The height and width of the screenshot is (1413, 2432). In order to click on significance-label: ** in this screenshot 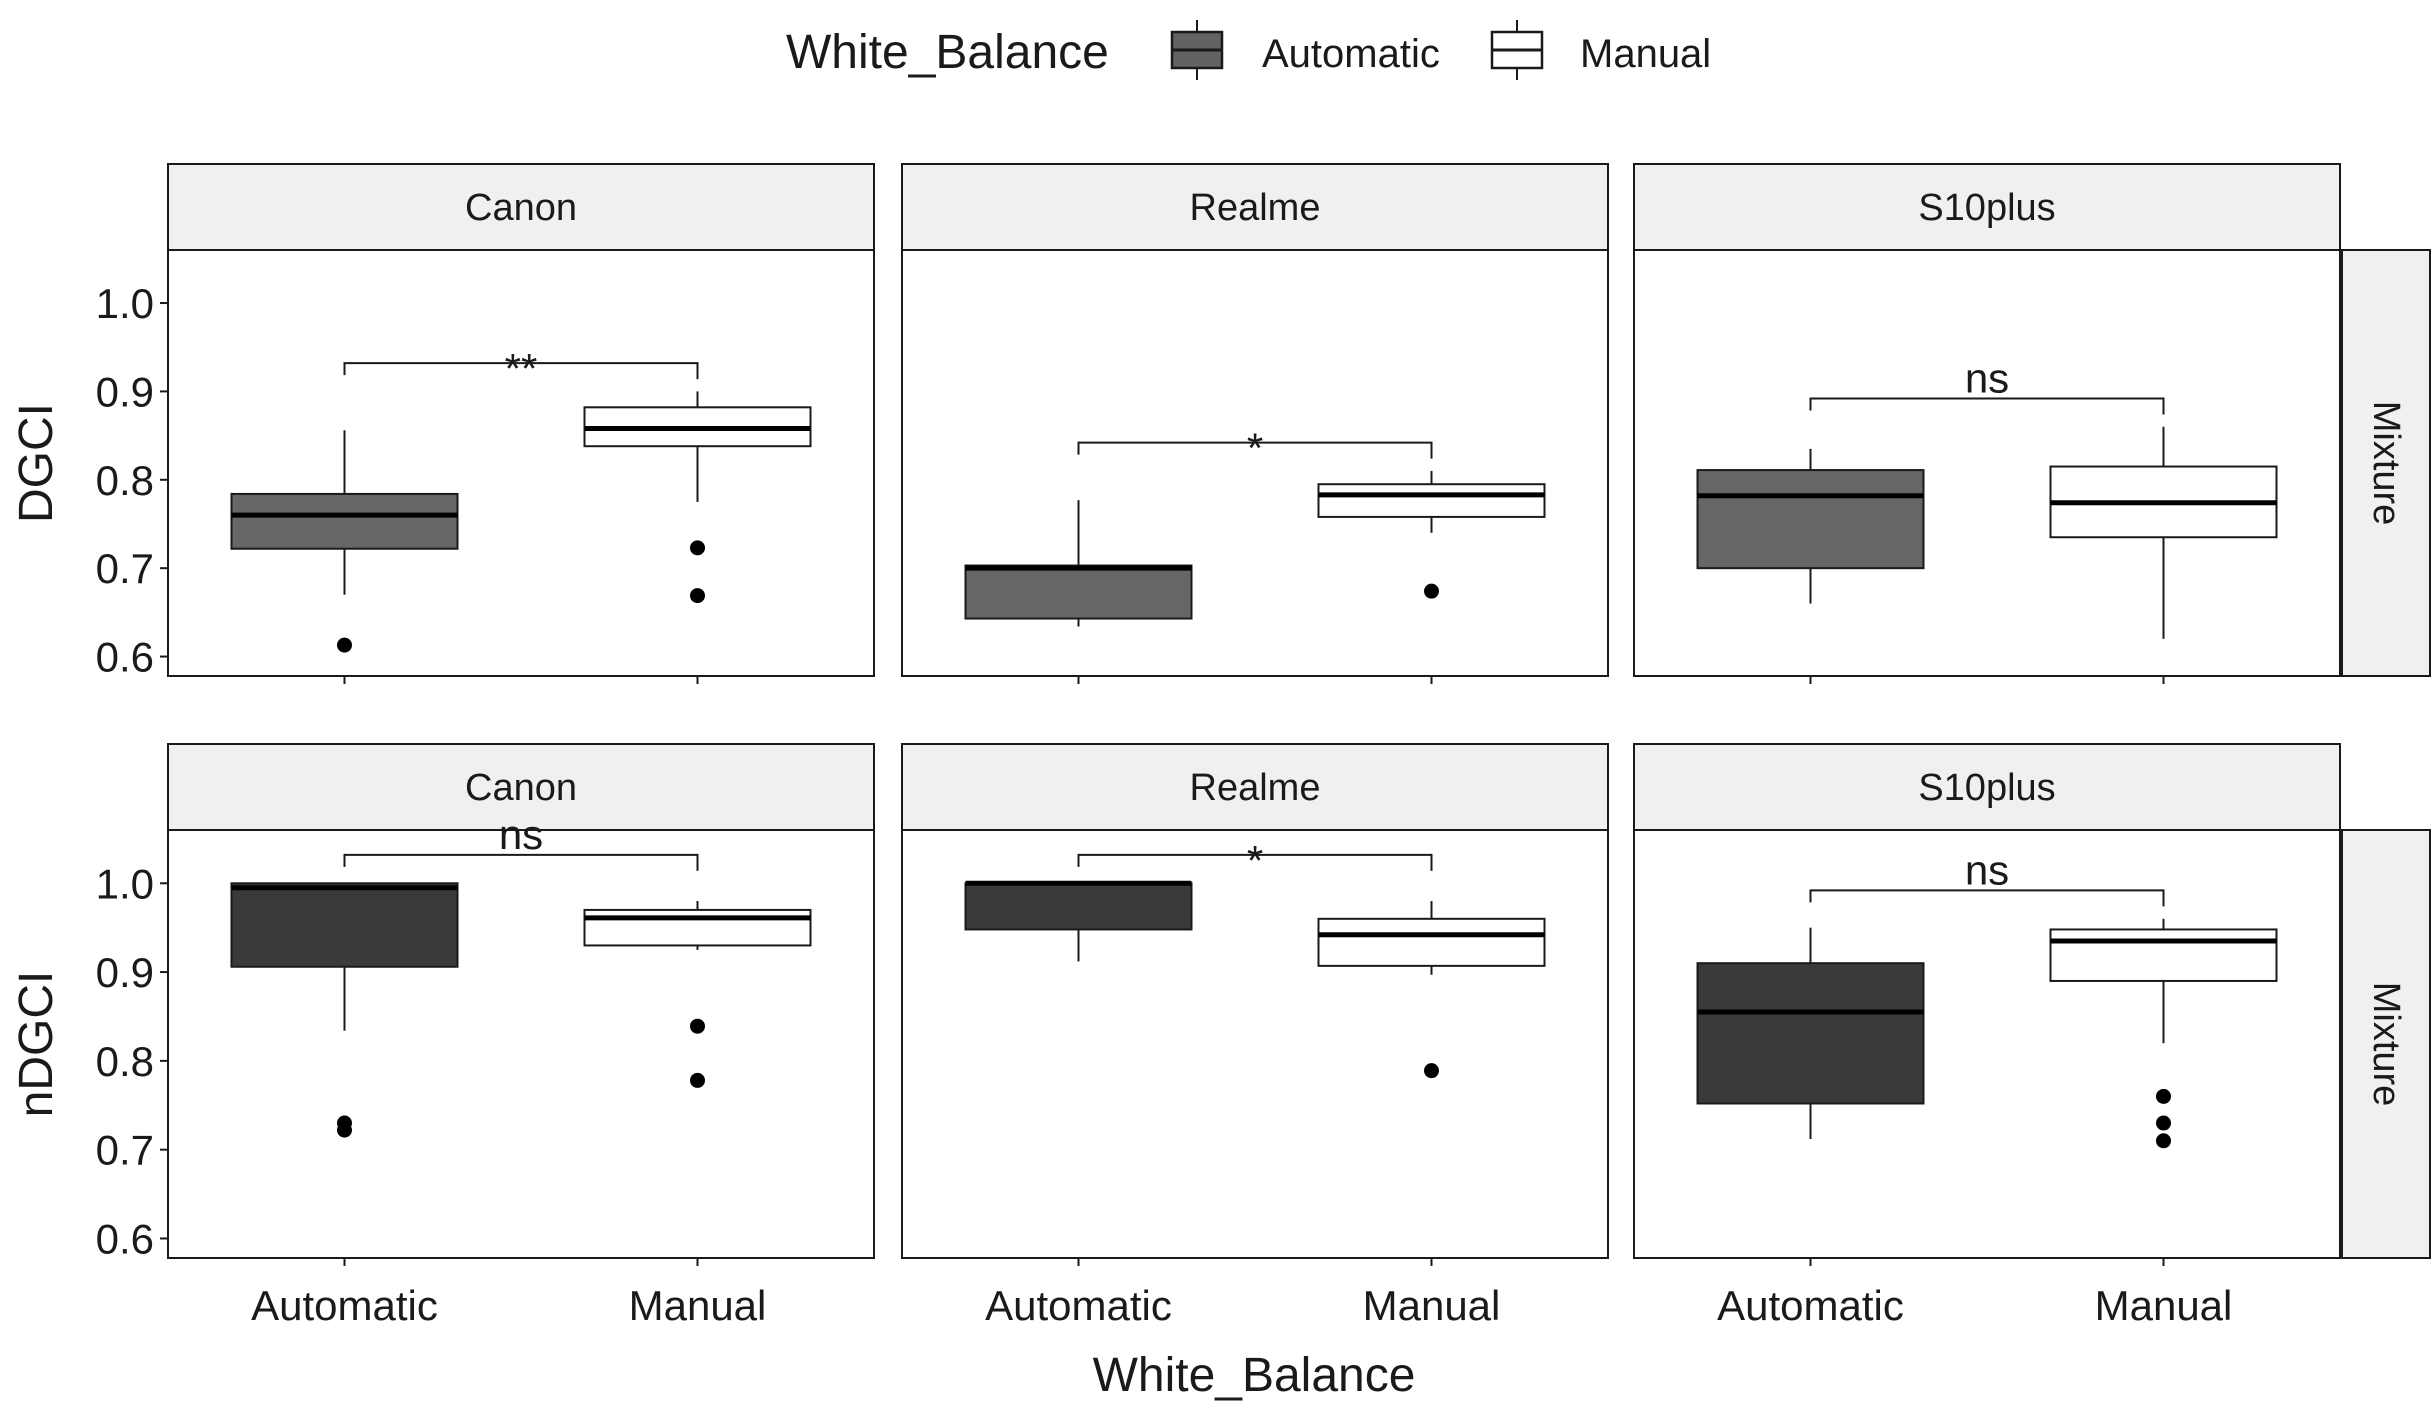, I will do `click(521, 368)`.